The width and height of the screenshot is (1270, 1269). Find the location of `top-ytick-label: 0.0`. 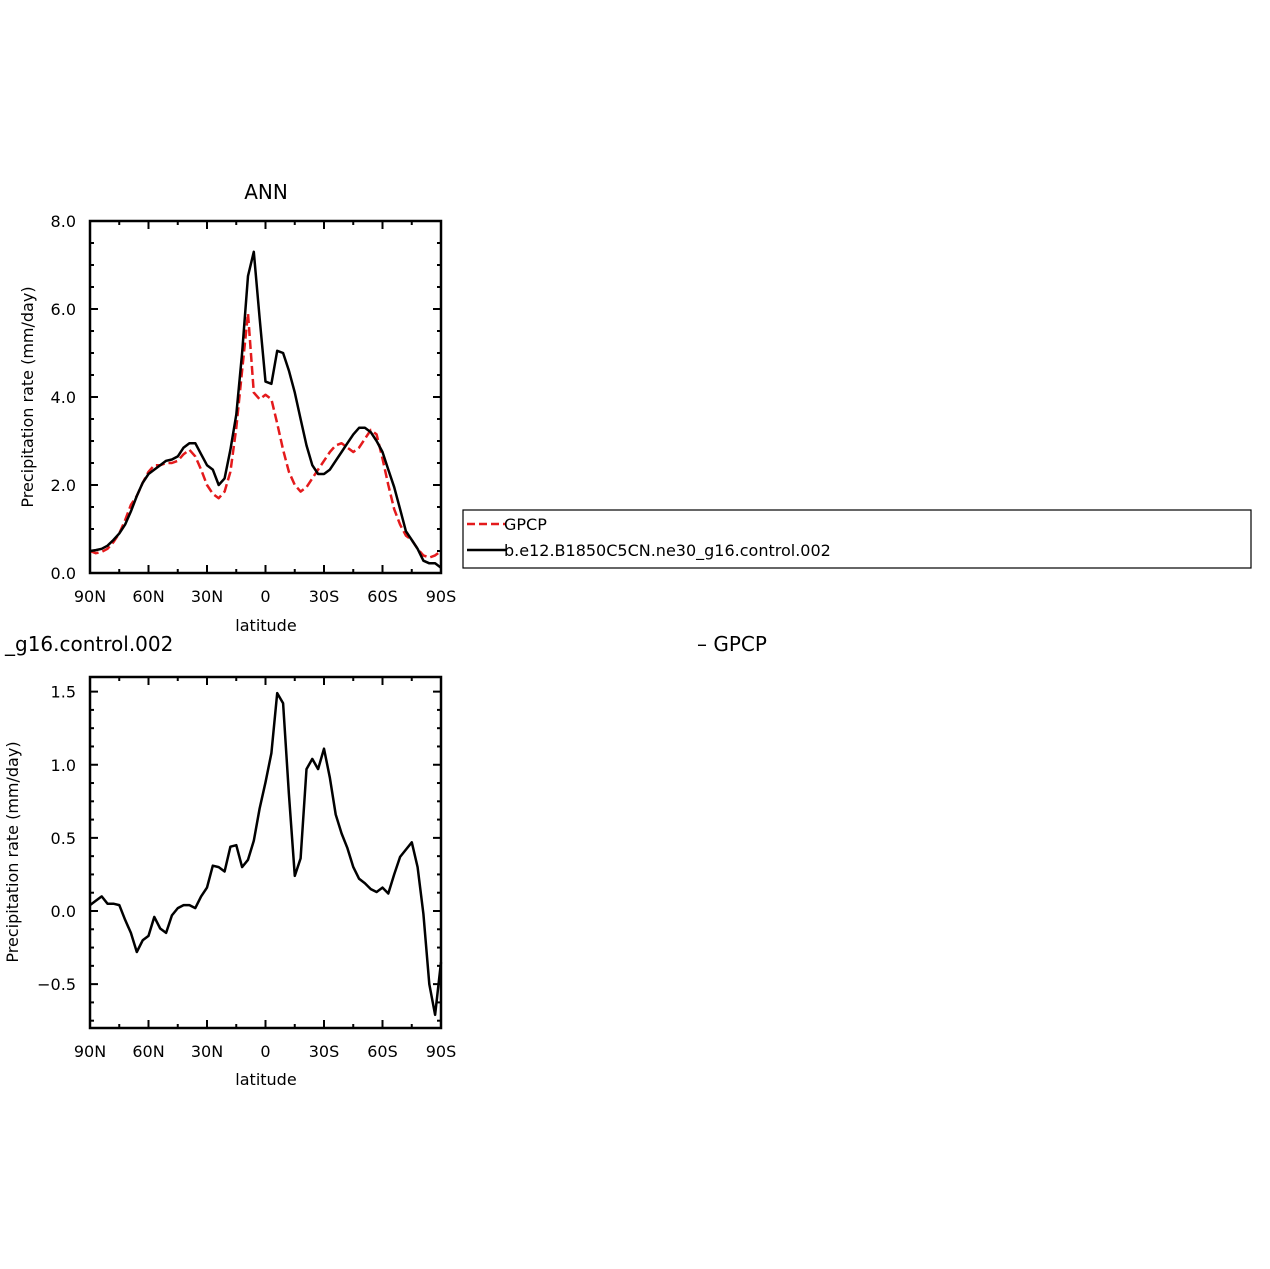

top-ytick-label: 0.0 is located at coordinates (63, 573).